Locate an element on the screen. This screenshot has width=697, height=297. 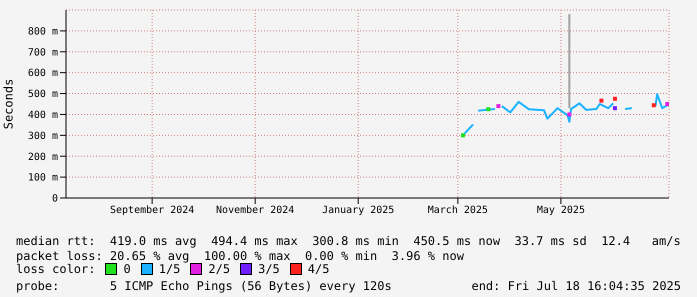
y-tick-label: 500 m is located at coordinates (43, 94).